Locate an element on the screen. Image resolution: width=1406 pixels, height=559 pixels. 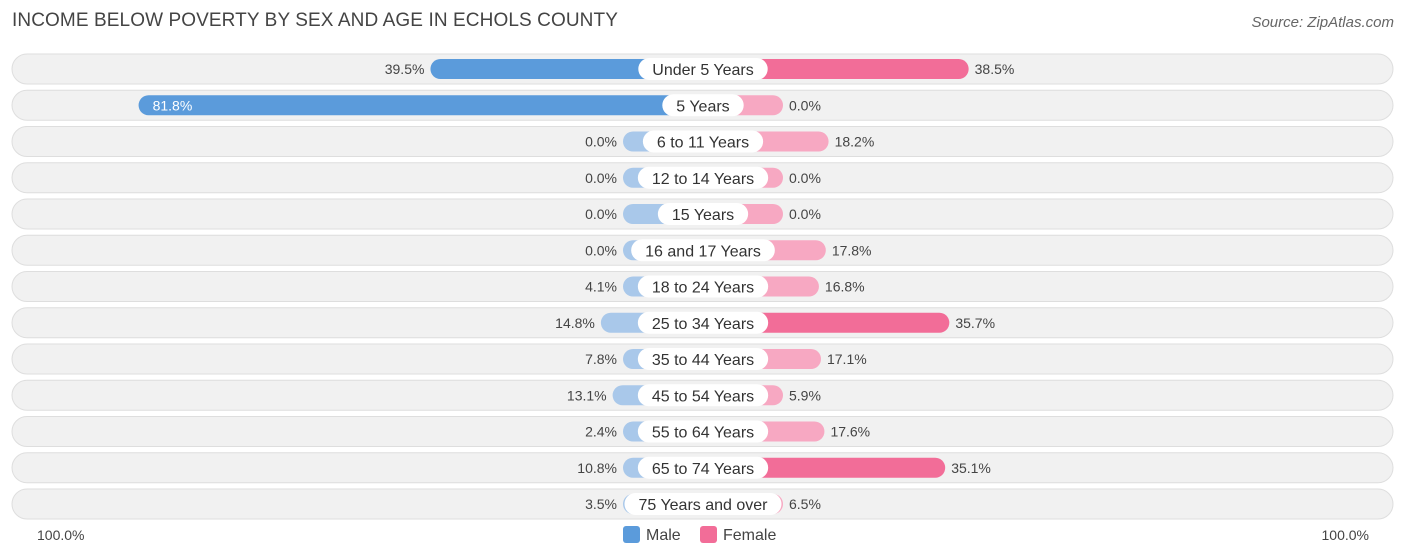
category-label: 15 Years is located at coordinates (703, 215).